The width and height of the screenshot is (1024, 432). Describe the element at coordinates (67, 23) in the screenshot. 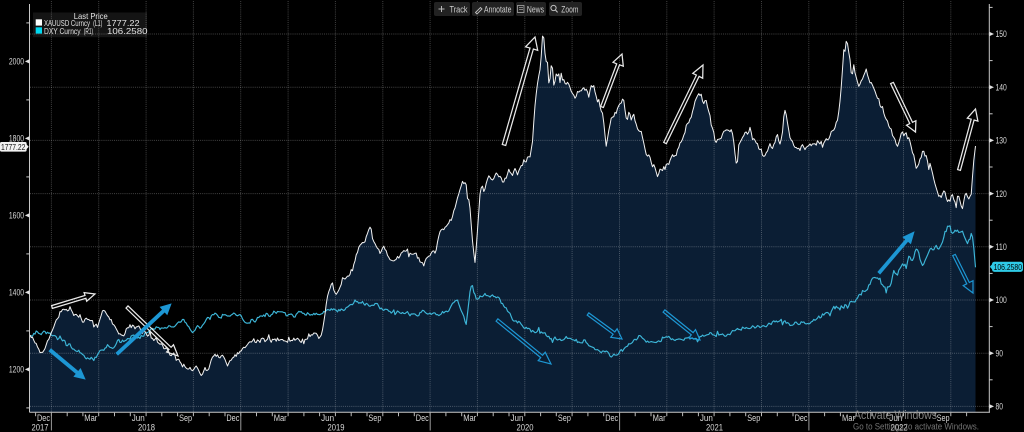

I see `svg-text: XAUUSD Curncy` at that location.